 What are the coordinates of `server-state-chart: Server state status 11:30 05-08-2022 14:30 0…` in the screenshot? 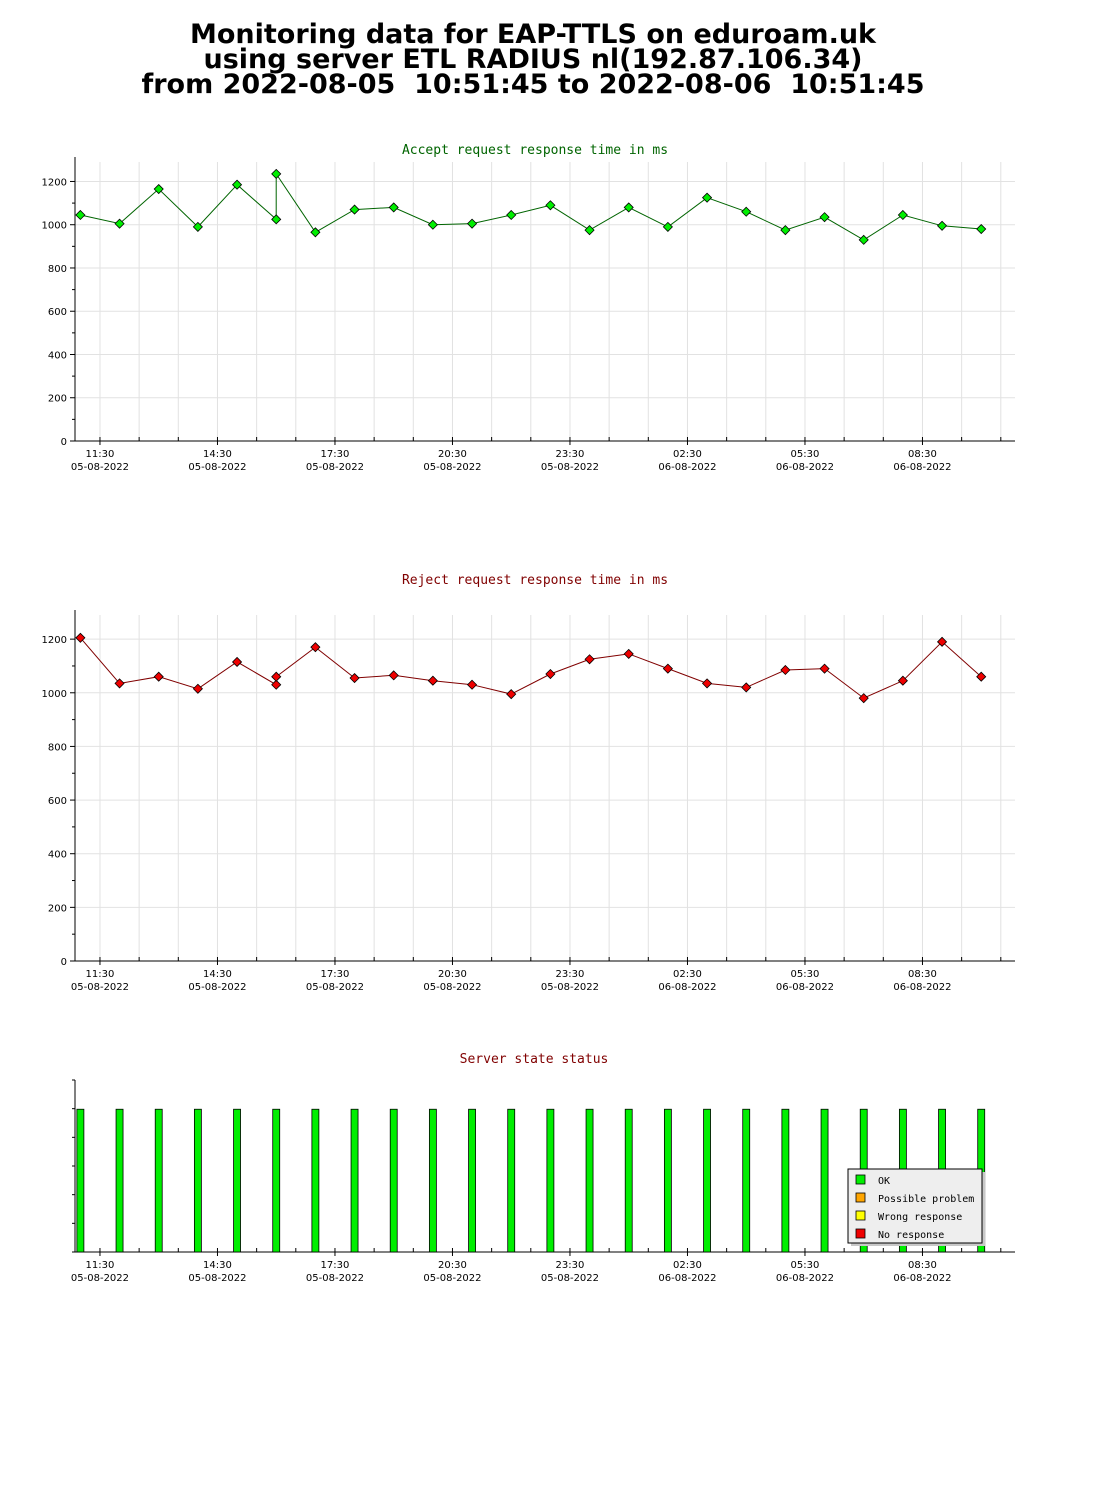 It's located at (543, 1168).